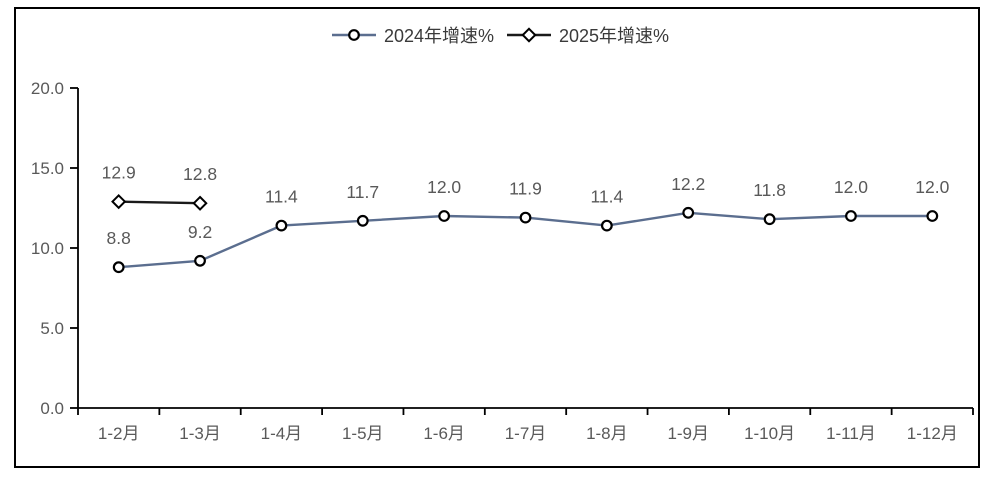 This screenshot has width=1000, height=481. What do you see at coordinates (119, 238) in the screenshot?
I see `svg-text: 8.8` at bounding box center [119, 238].